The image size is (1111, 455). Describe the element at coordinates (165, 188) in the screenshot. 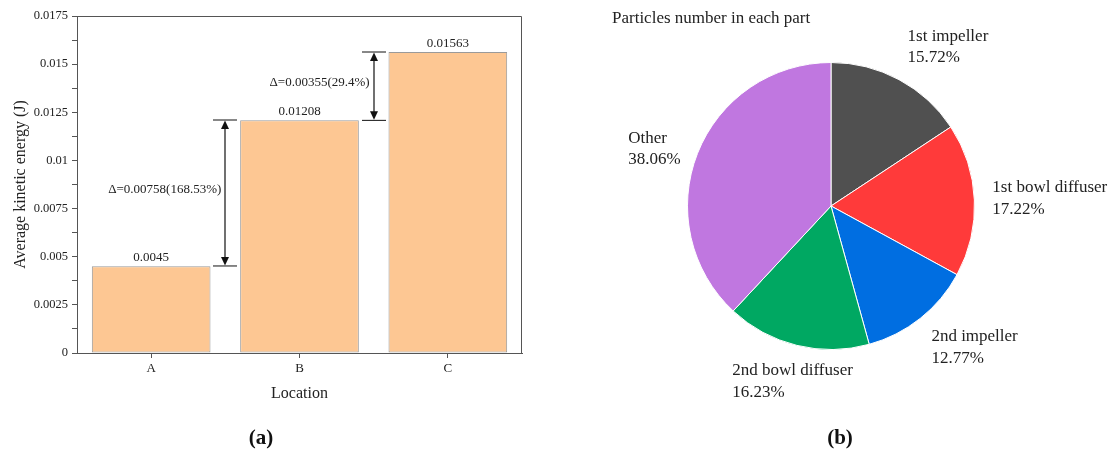

I see `annotation: Δ=0.00758(168.53%)` at that location.